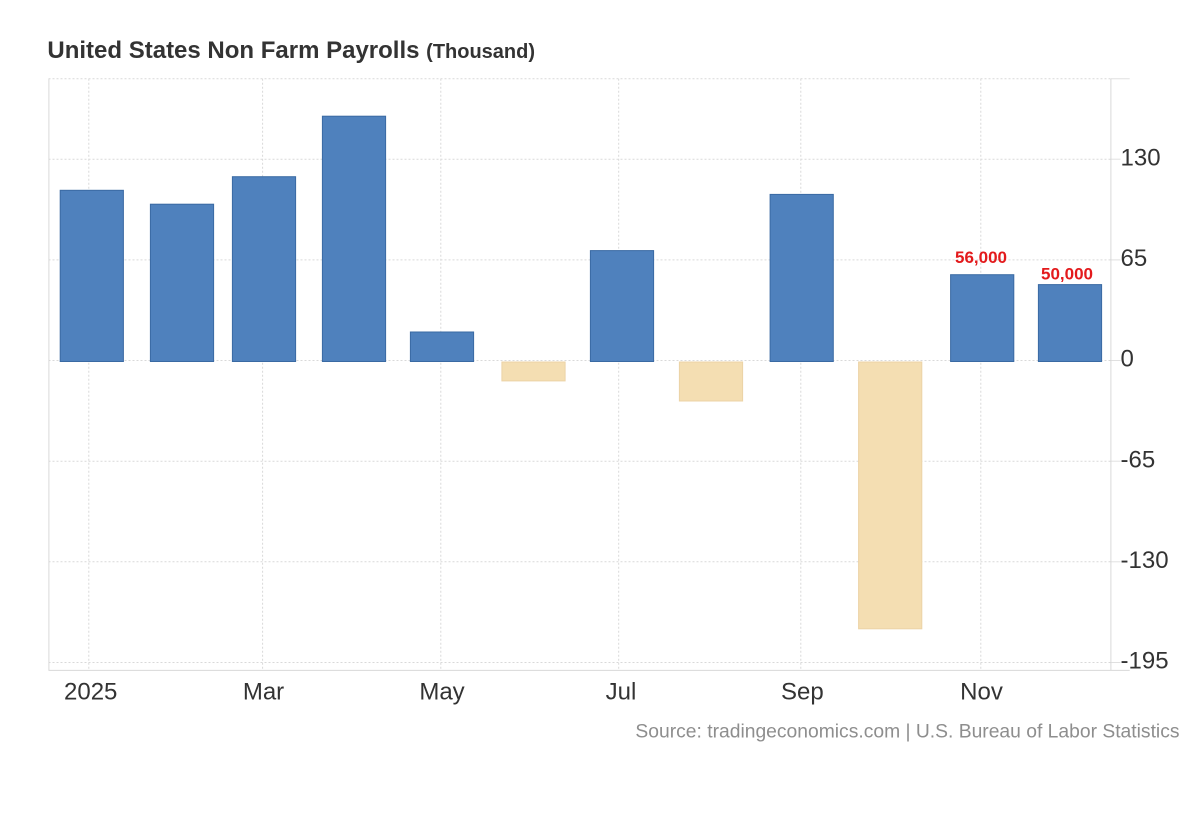 Image resolution: width=1200 pixels, height=820 pixels. Describe the element at coordinates (802, 692) in the screenshot. I see `svg-text: Sep` at that location.